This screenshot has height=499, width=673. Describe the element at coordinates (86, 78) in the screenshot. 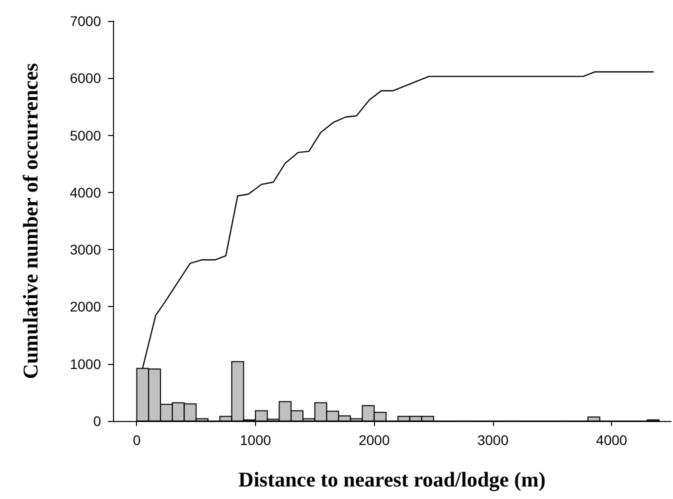

I see `y-tick-label: 6000` at that location.